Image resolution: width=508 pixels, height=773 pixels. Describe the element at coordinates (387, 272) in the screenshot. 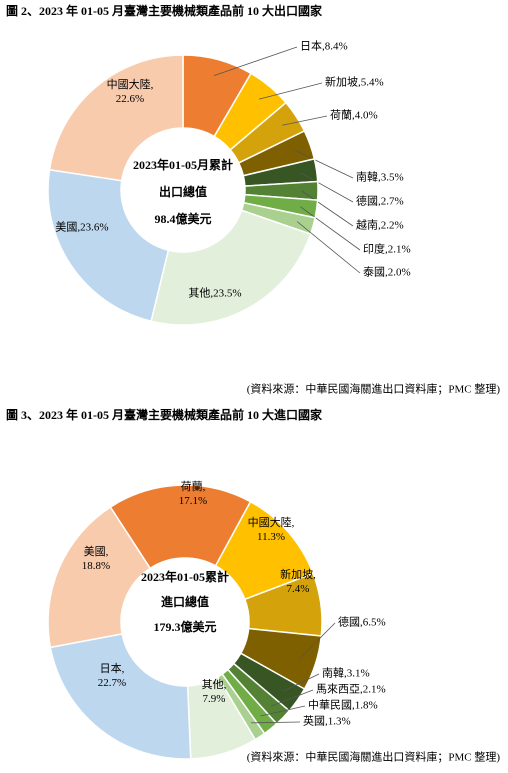

I see `slice-label: 泰國,2.0%` at that location.